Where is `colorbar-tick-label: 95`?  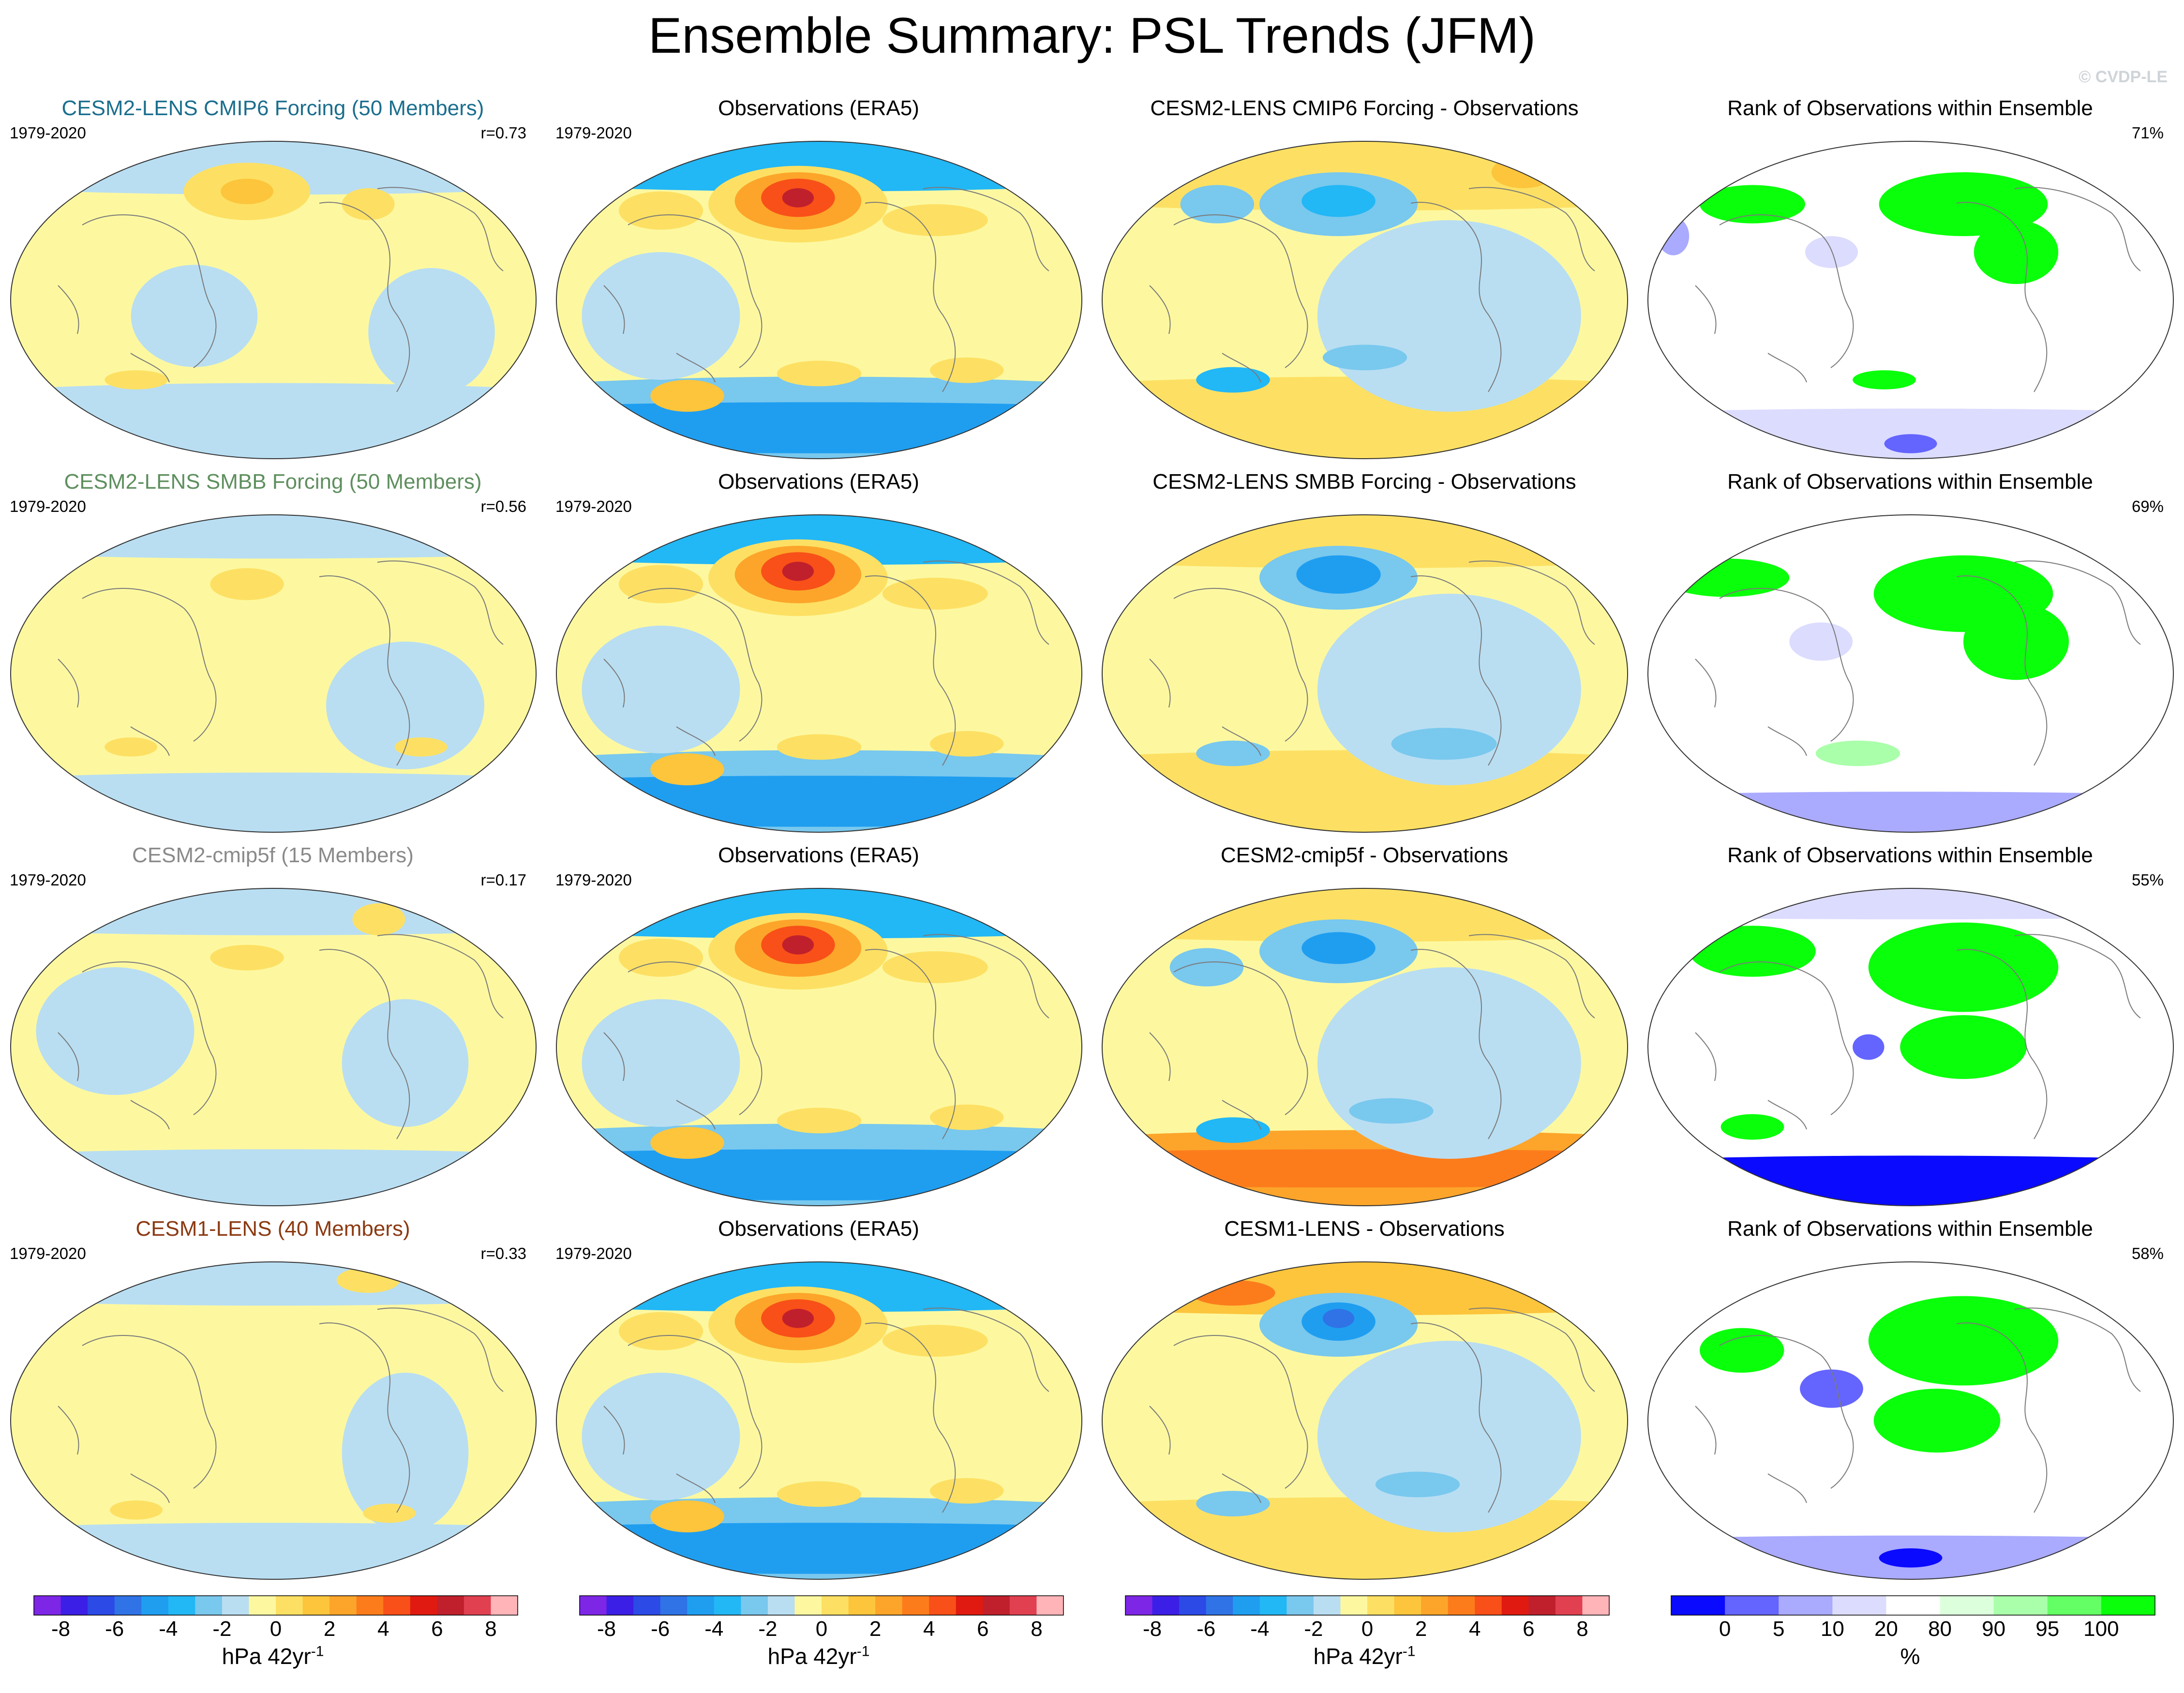
colorbar-tick-label: 95 is located at coordinates (2047, 1629).